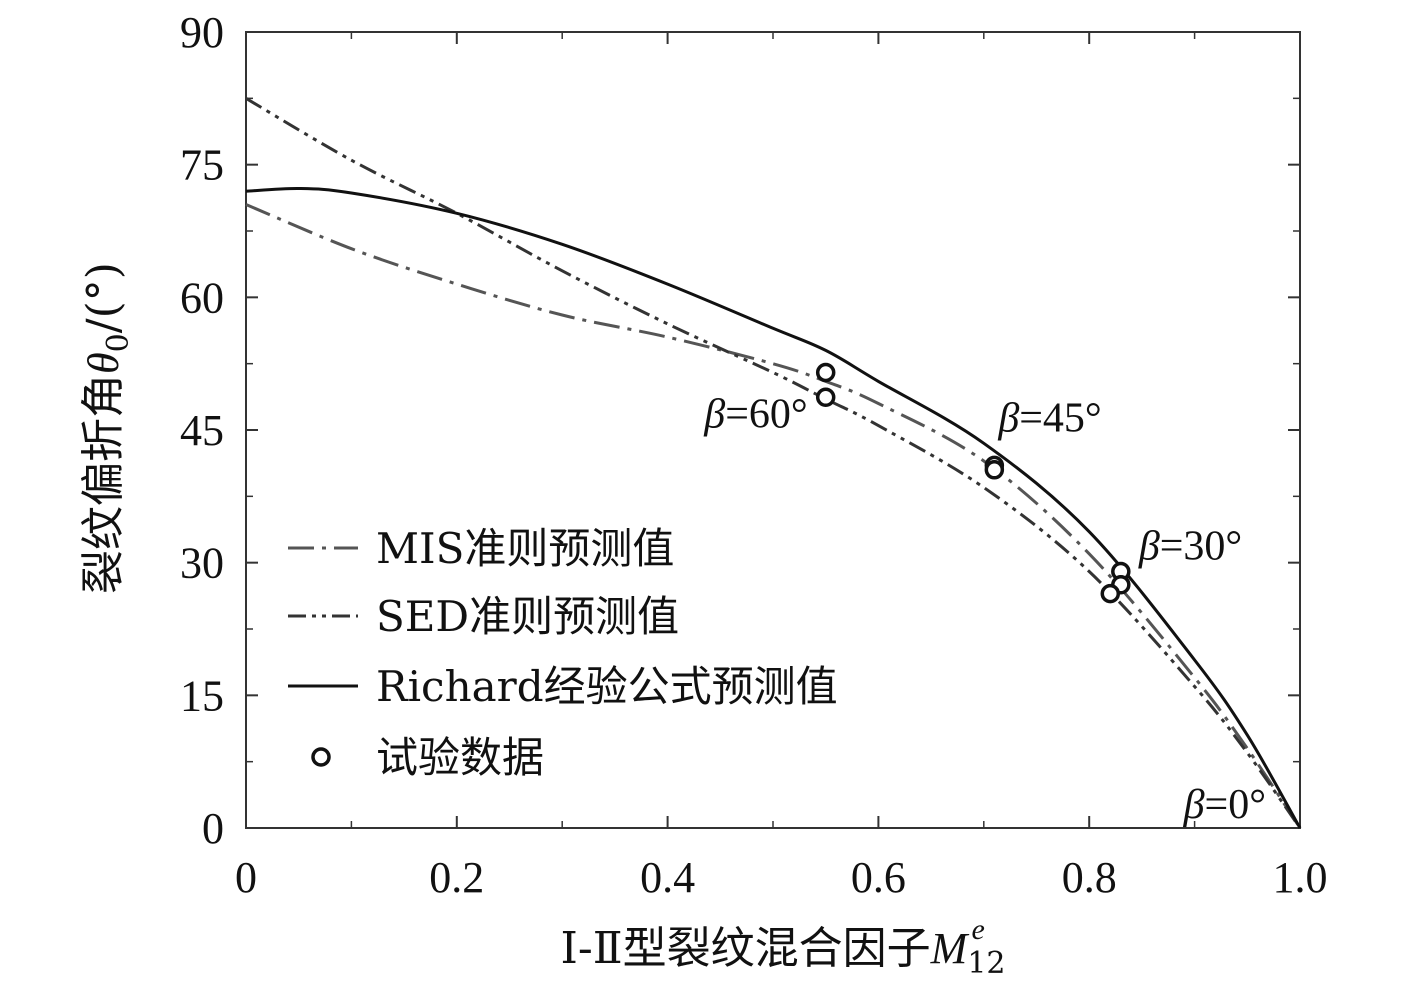 The height and width of the screenshot is (989, 1417). I want to click on x-axis-title: Ⅰ-Ⅱ型裂纹混合因子M12e, so click(783, 947).